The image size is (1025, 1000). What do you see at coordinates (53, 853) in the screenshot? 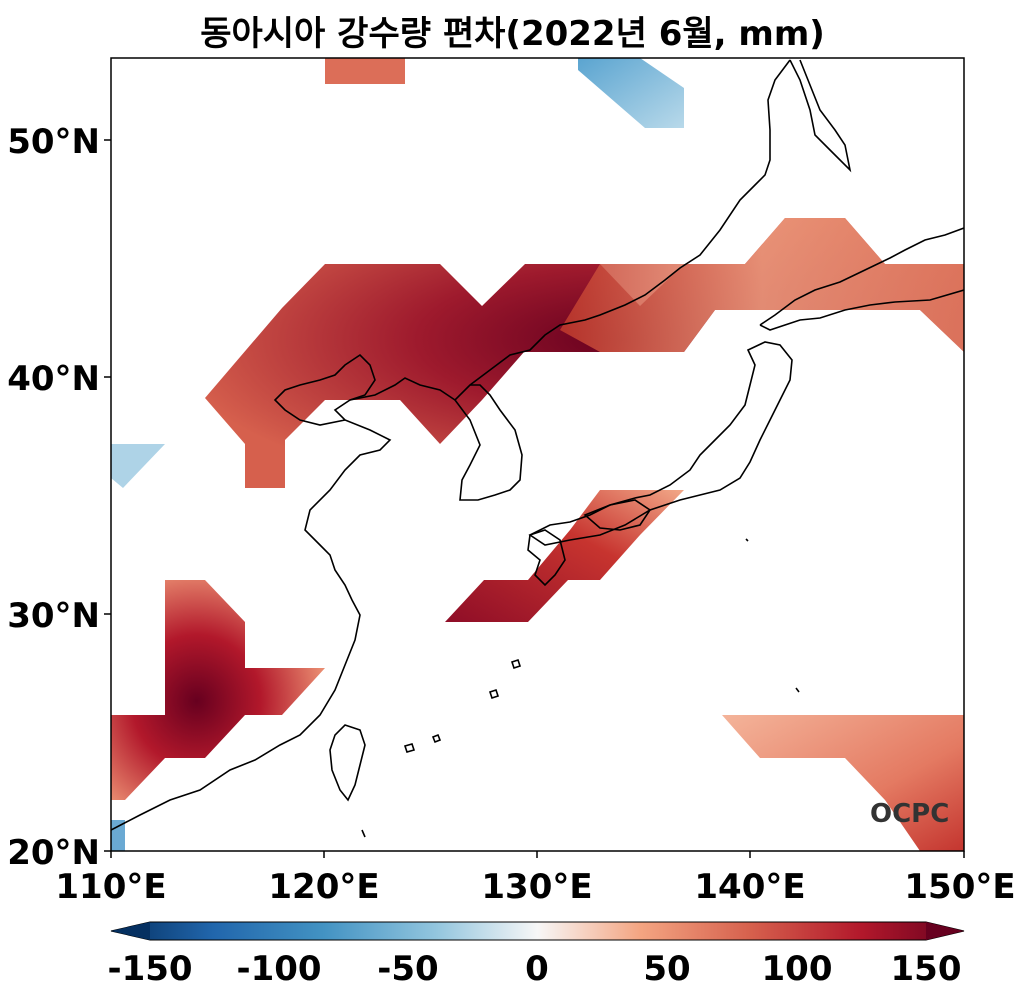
I see `lat-tick-label: 20°N` at bounding box center [53, 853].